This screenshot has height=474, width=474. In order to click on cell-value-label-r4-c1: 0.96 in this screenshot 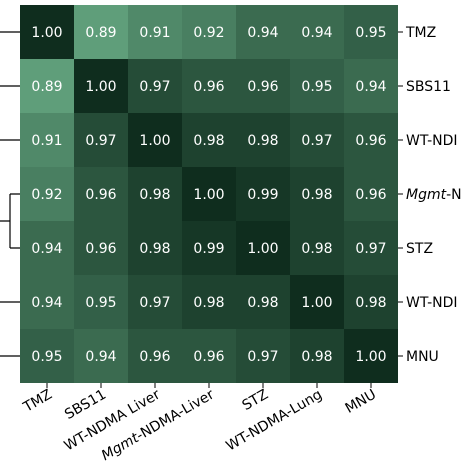, I will do `click(100, 249)`.